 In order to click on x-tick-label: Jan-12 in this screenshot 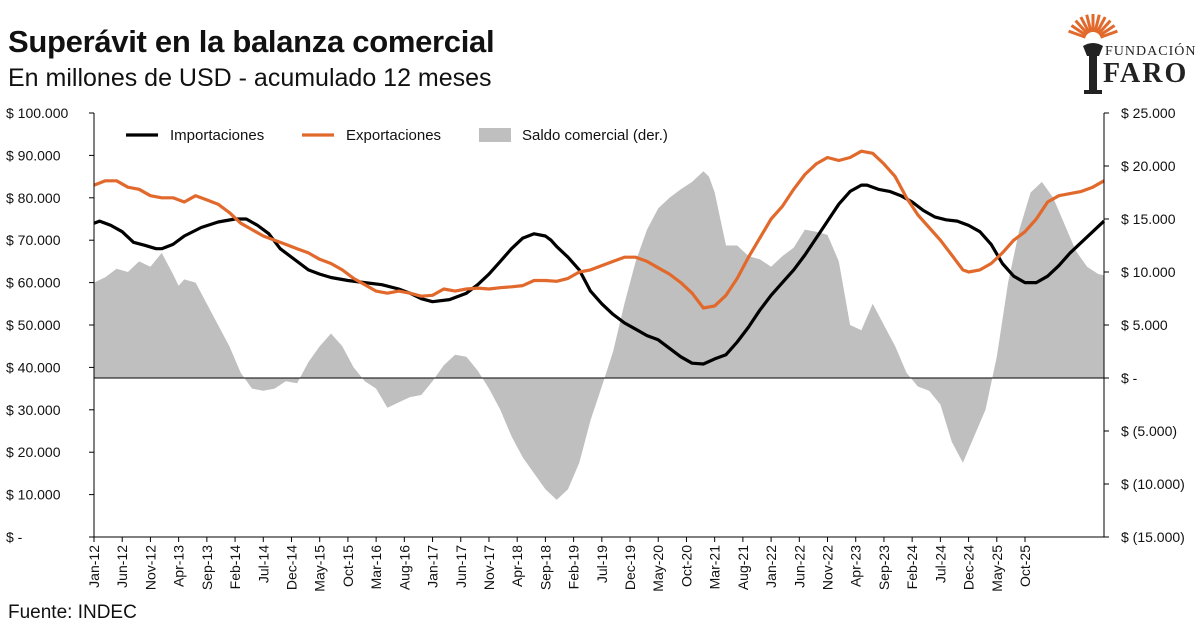, I will do `click(94, 566)`.